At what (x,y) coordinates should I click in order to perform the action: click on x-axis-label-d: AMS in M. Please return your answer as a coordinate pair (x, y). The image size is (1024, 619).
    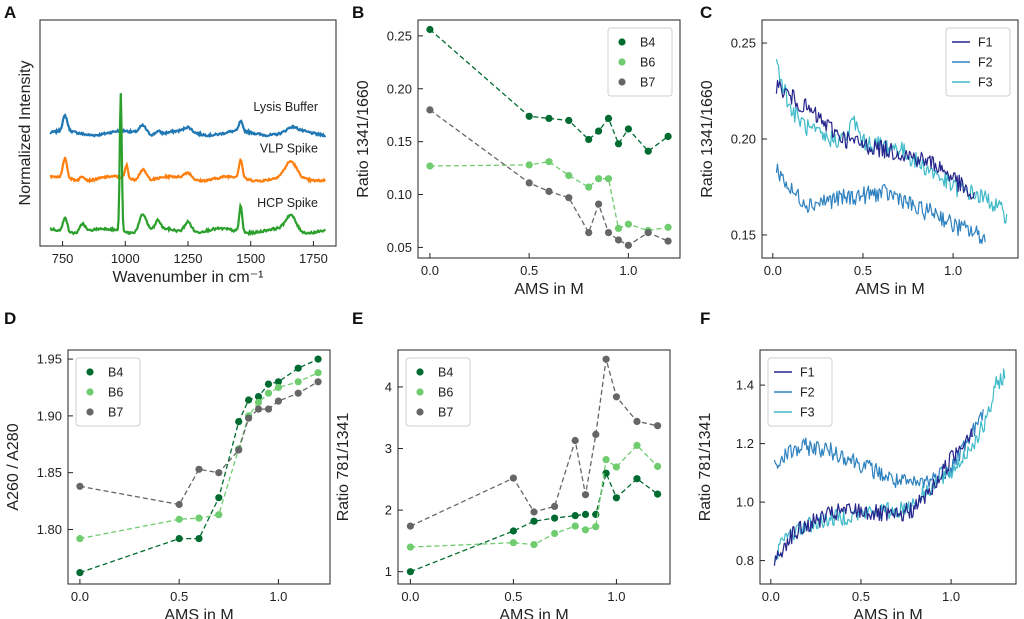
    Looking at the image, I should click on (198, 613).